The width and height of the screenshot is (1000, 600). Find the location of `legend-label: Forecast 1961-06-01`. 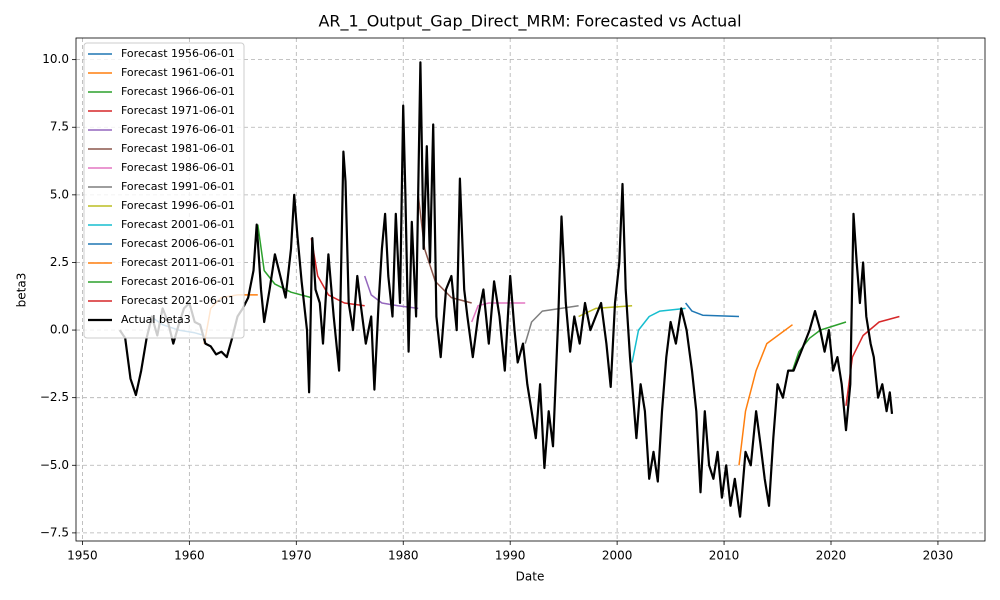

legend-label: Forecast 1961-06-01 is located at coordinates (178, 72).